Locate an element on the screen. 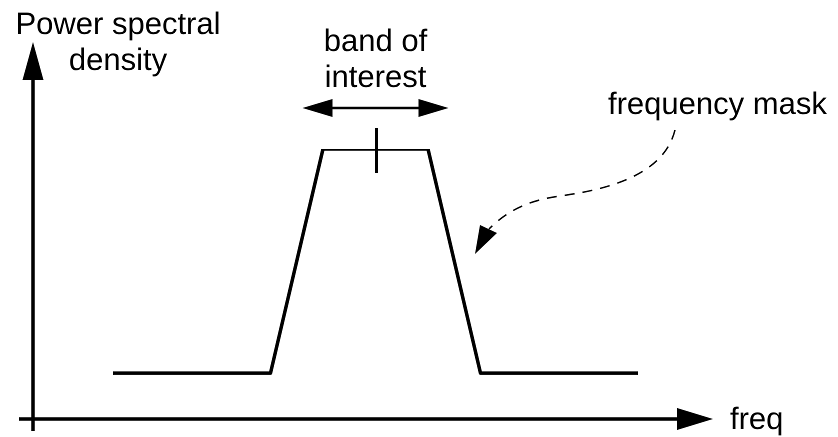 This screenshot has width=838, height=437. text: band of interest is located at coordinates (375, 59).